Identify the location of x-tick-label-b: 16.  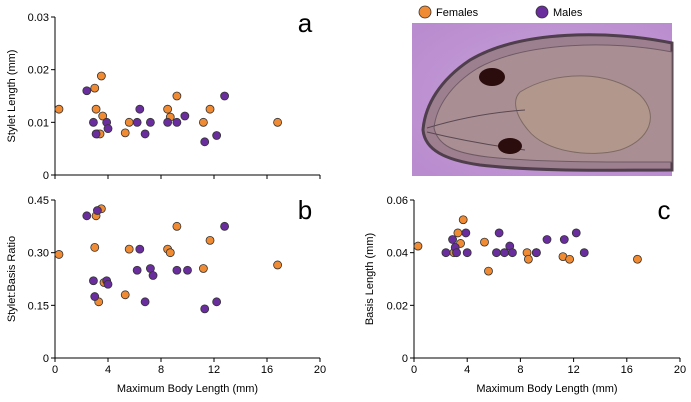
(267, 370).